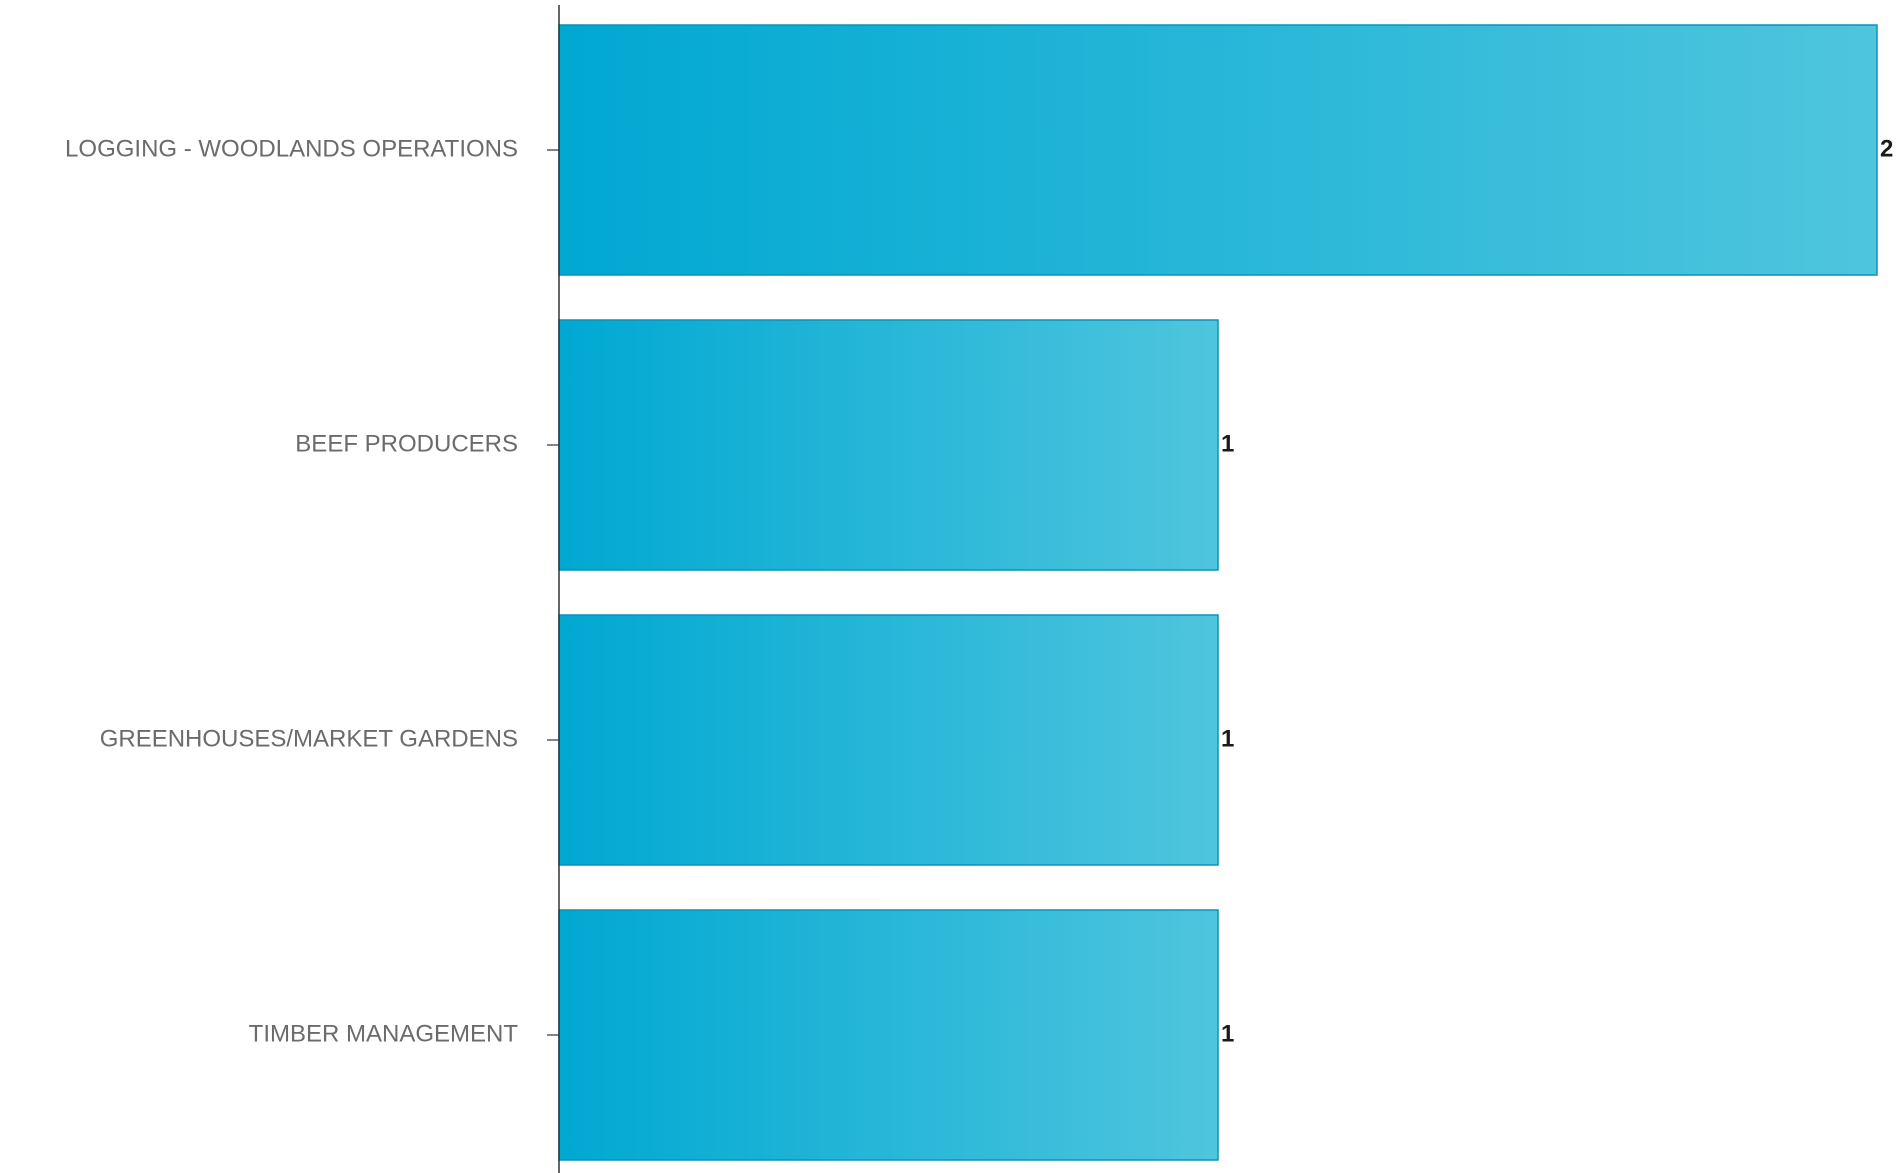  What do you see at coordinates (1886, 148) in the screenshot?
I see `value-label-0: 2` at bounding box center [1886, 148].